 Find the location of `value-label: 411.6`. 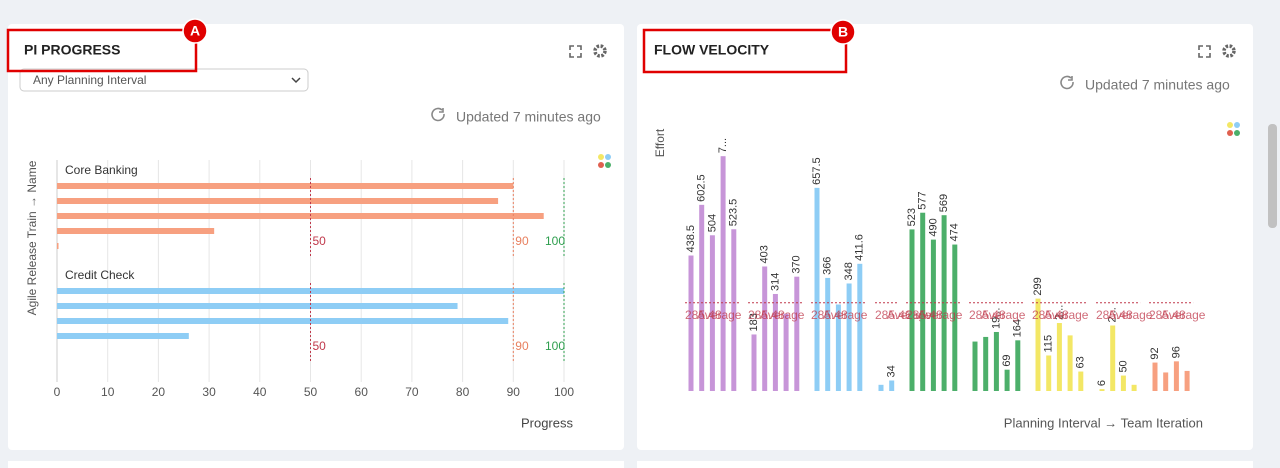

value-label: 411.6 is located at coordinates (860, 247).